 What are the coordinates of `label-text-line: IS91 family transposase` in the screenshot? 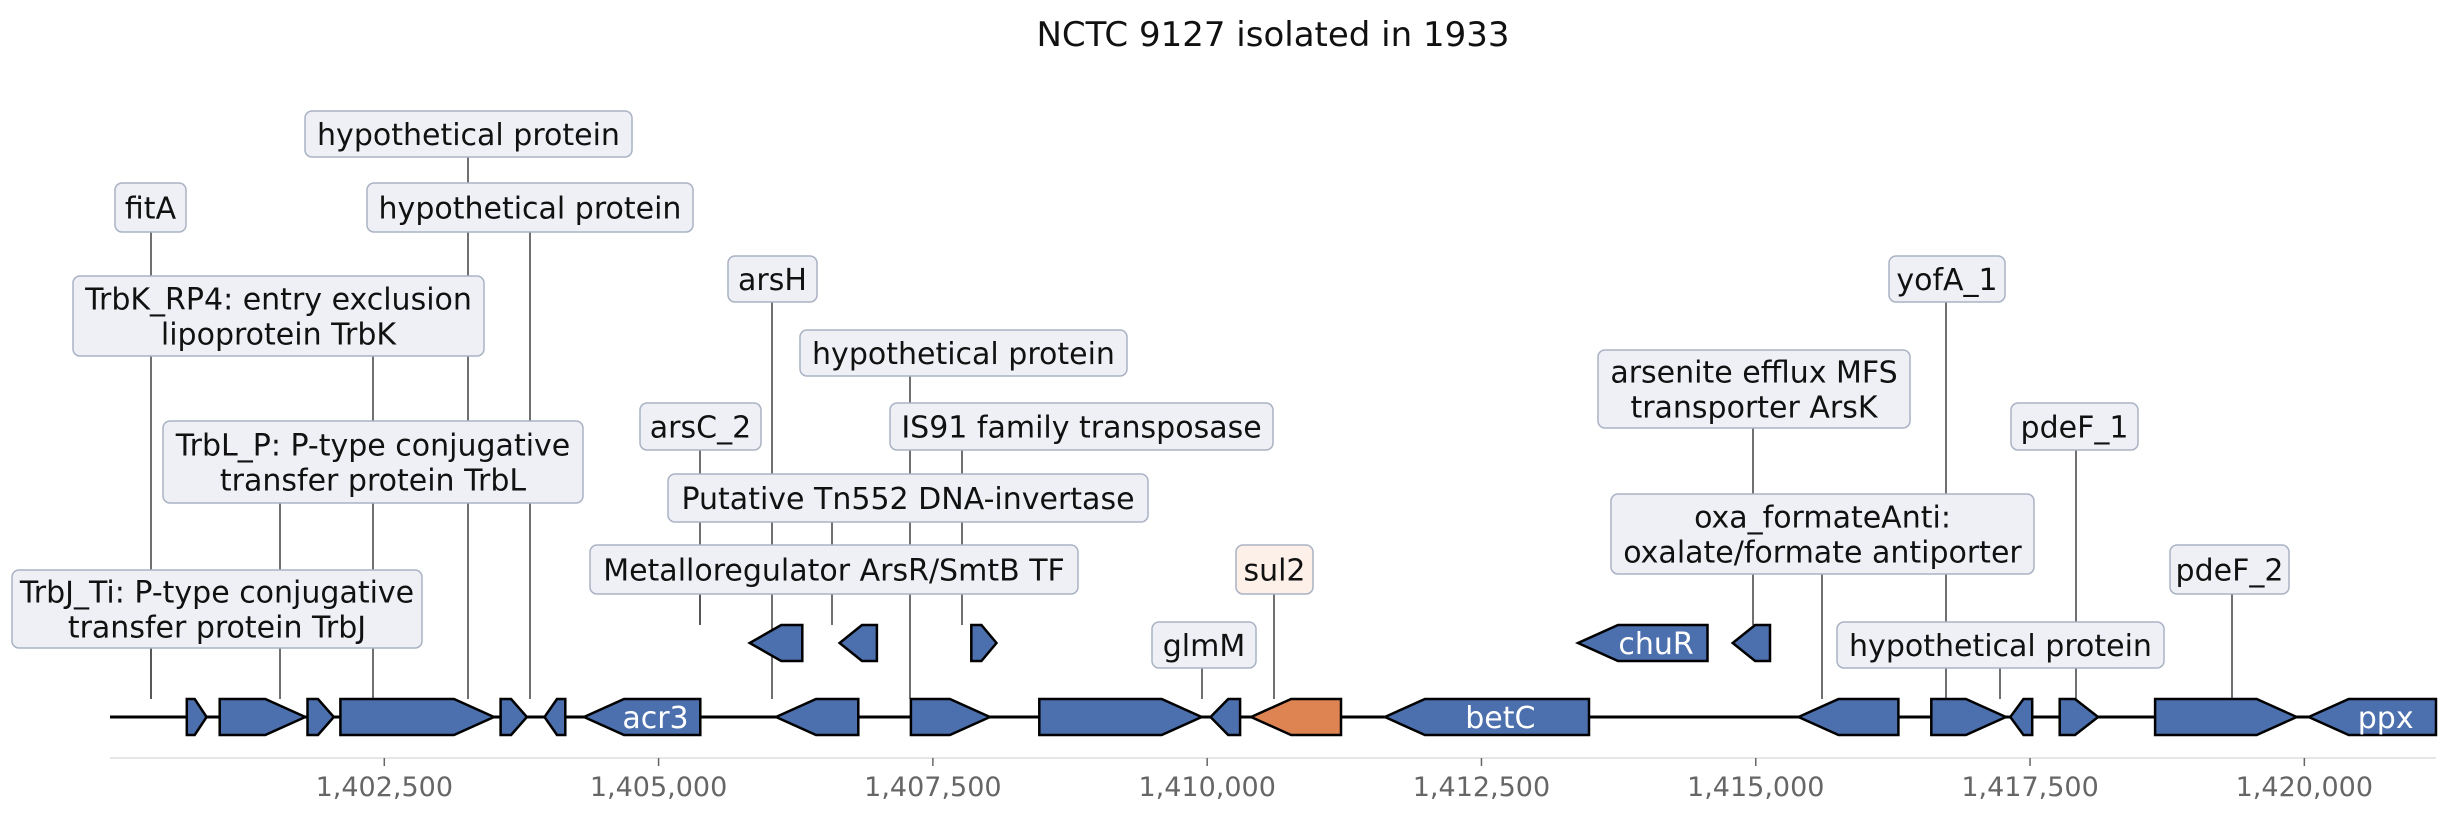 It's located at (1081, 428).